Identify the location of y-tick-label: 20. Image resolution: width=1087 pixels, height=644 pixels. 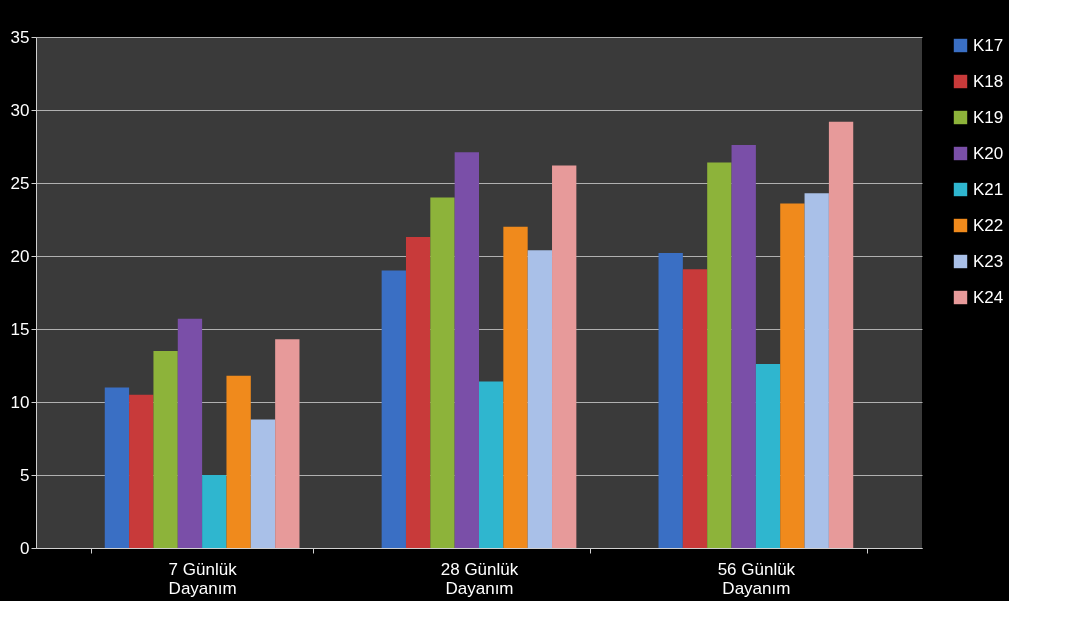
(20, 256).